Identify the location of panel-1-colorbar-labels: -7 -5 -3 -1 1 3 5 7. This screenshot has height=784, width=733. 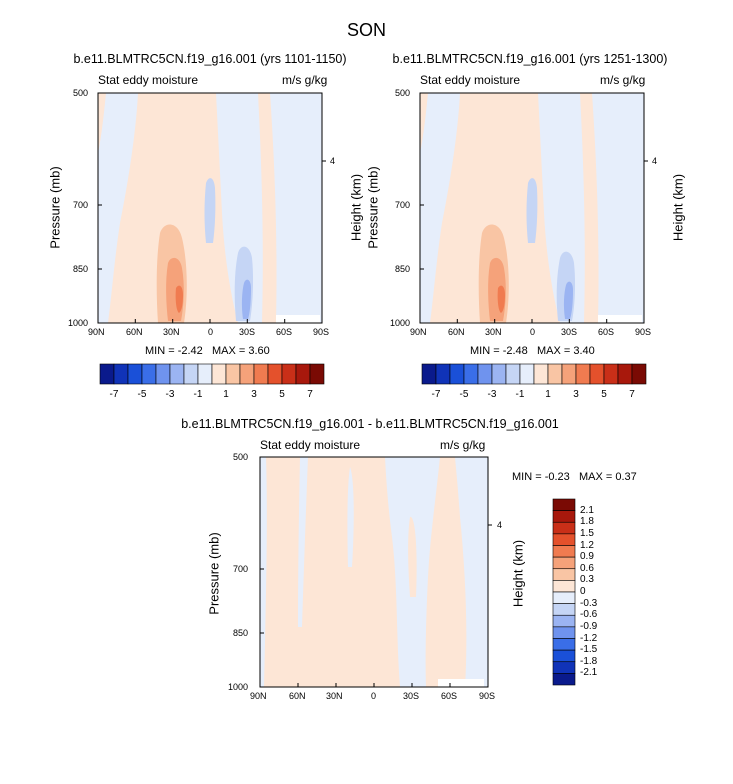
(212, 395).